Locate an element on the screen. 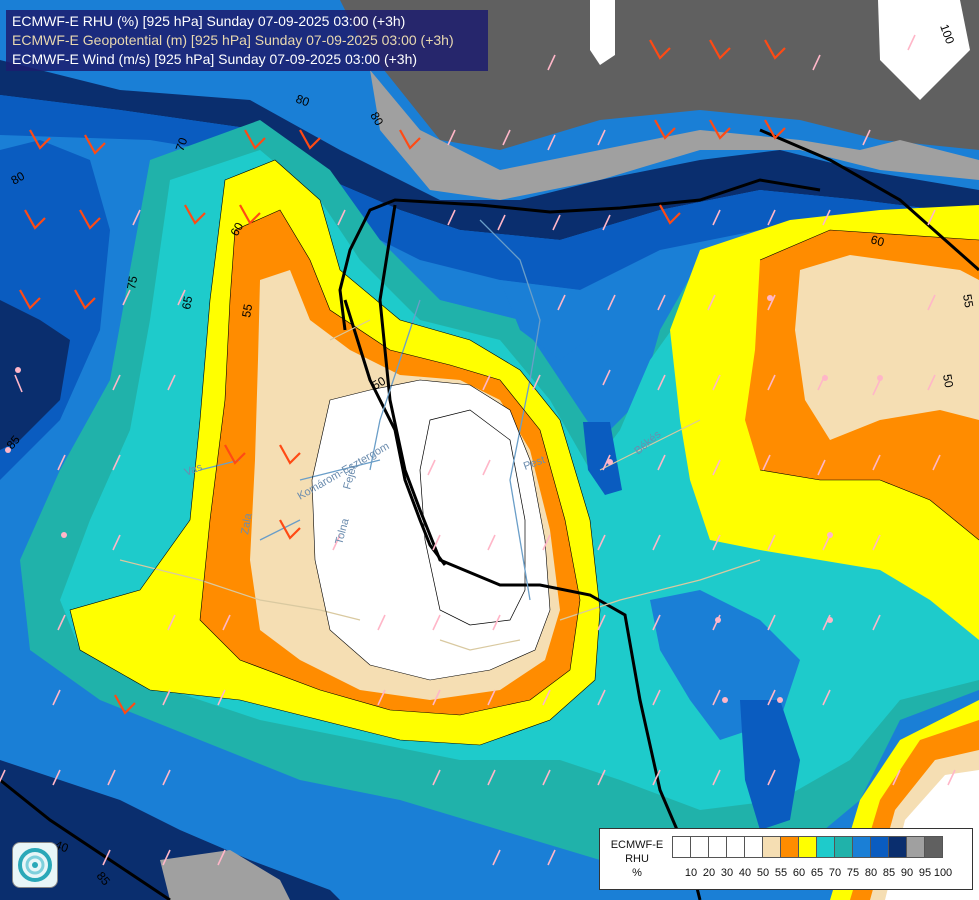 Image resolution: width=979 pixels, height=900 pixels. place-label: Vas is located at coordinates (194, 470).